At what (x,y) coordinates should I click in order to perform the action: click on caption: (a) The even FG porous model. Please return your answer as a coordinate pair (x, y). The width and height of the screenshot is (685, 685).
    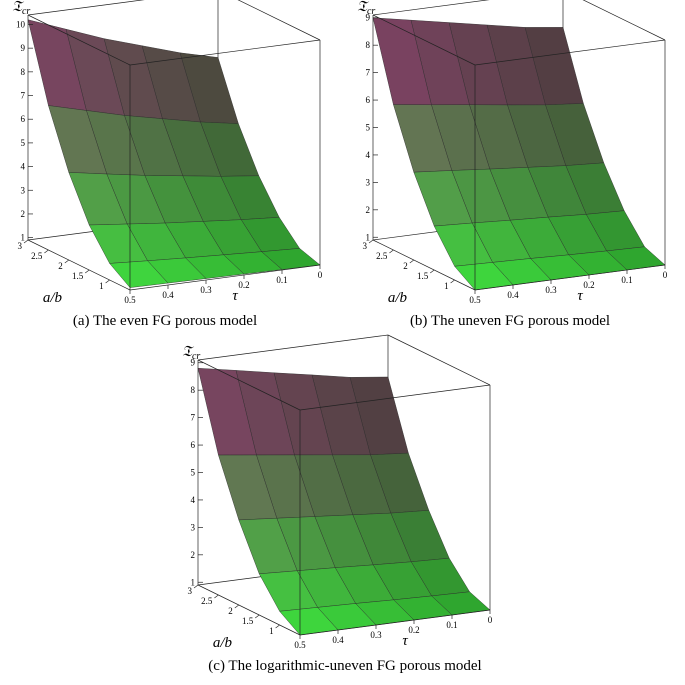
    Looking at the image, I should click on (165, 321).